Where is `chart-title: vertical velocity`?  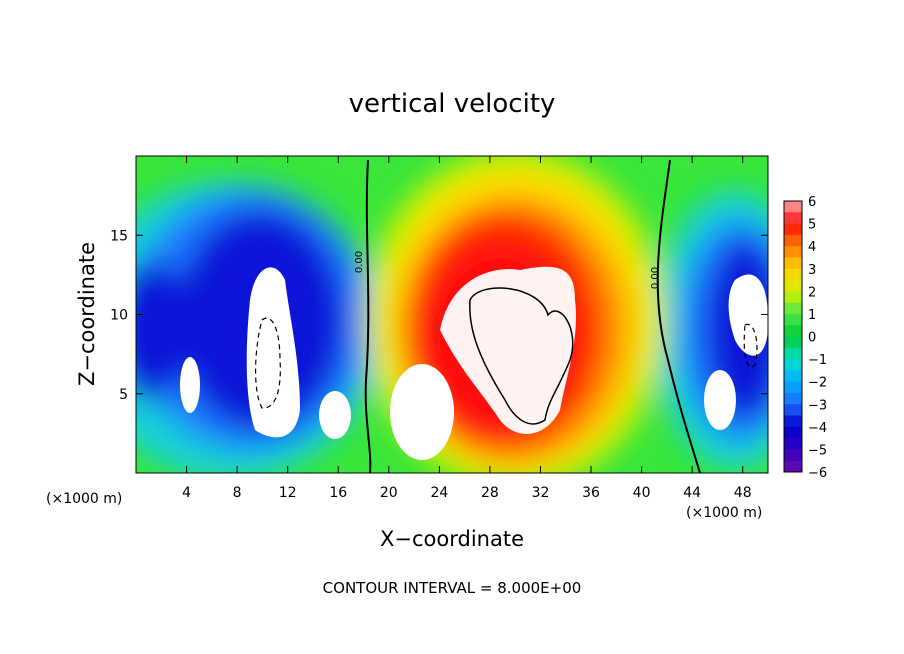
chart-title: vertical velocity is located at coordinates (452, 104).